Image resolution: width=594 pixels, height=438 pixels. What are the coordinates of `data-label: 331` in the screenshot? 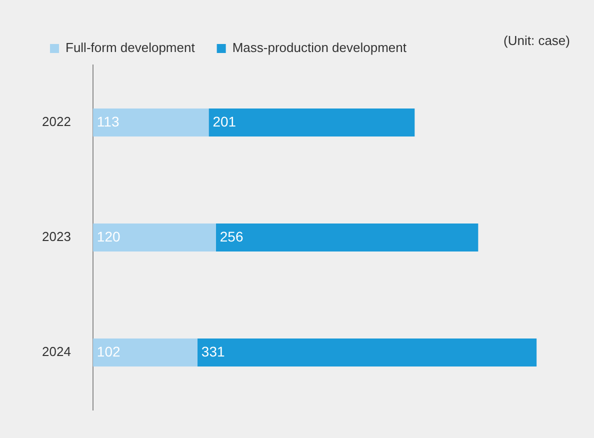 It's located at (213, 351).